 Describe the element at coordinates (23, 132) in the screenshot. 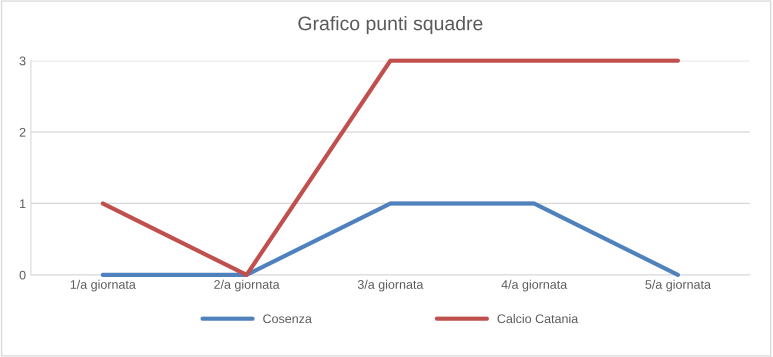

I see `y-tick-label: 2` at that location.